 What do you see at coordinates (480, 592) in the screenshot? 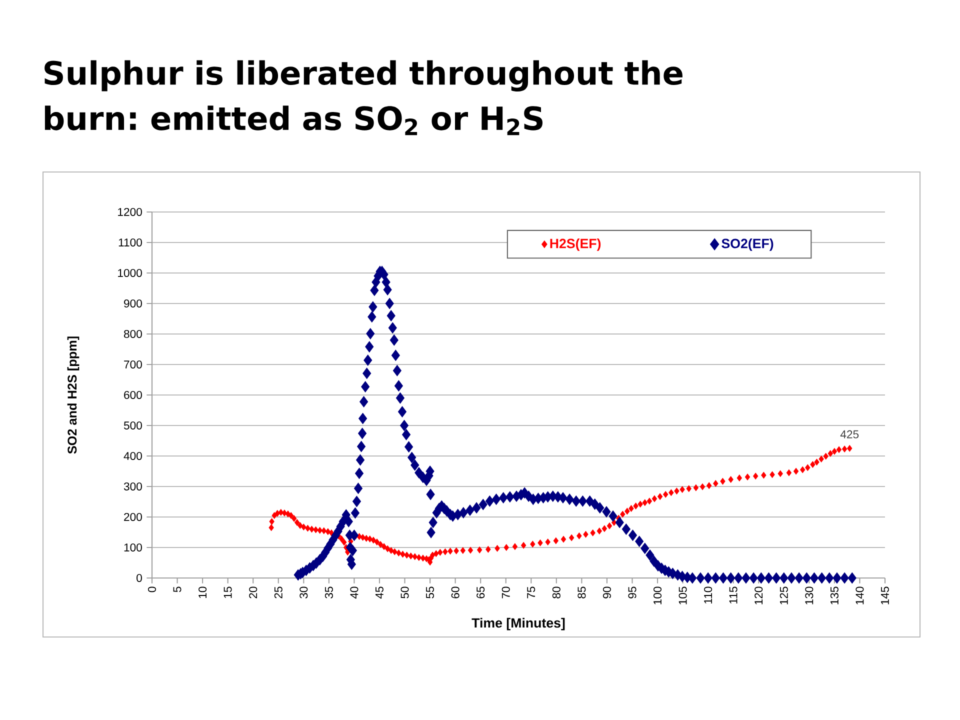
I see `x-tick-label: 65` at bounding box center [480, 592].